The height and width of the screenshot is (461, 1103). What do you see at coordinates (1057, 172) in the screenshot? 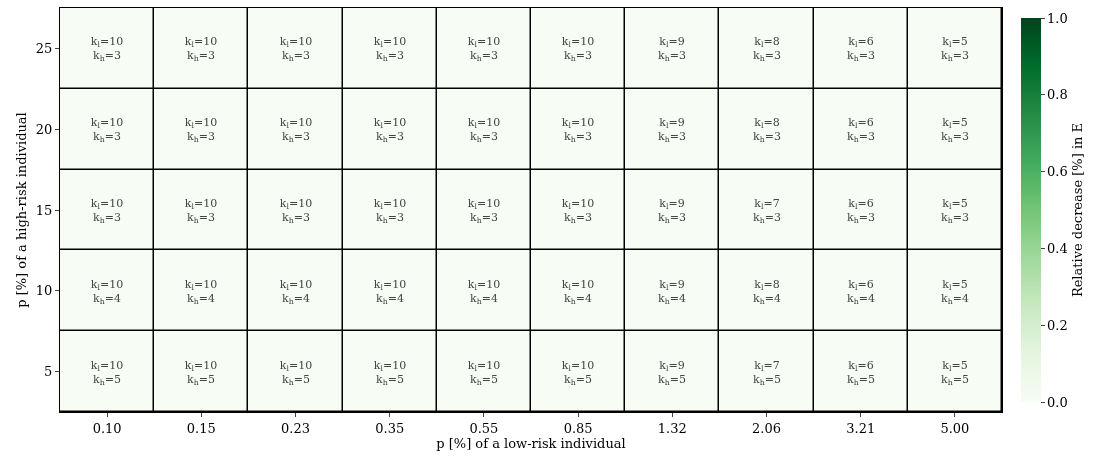
I see `color-bar-label: 0.6` at bounding box center [1057, 172].